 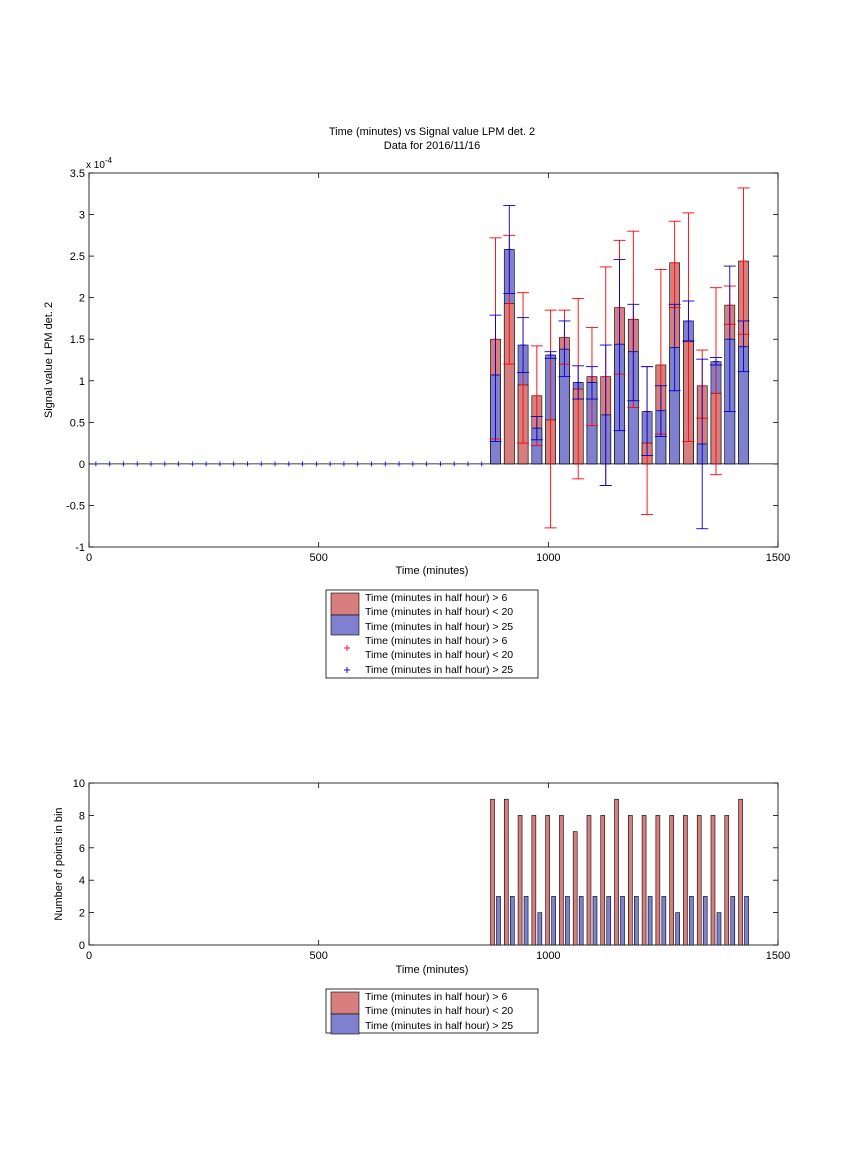 I want to click on chart2-axes-box, so click(x=433, y=864).